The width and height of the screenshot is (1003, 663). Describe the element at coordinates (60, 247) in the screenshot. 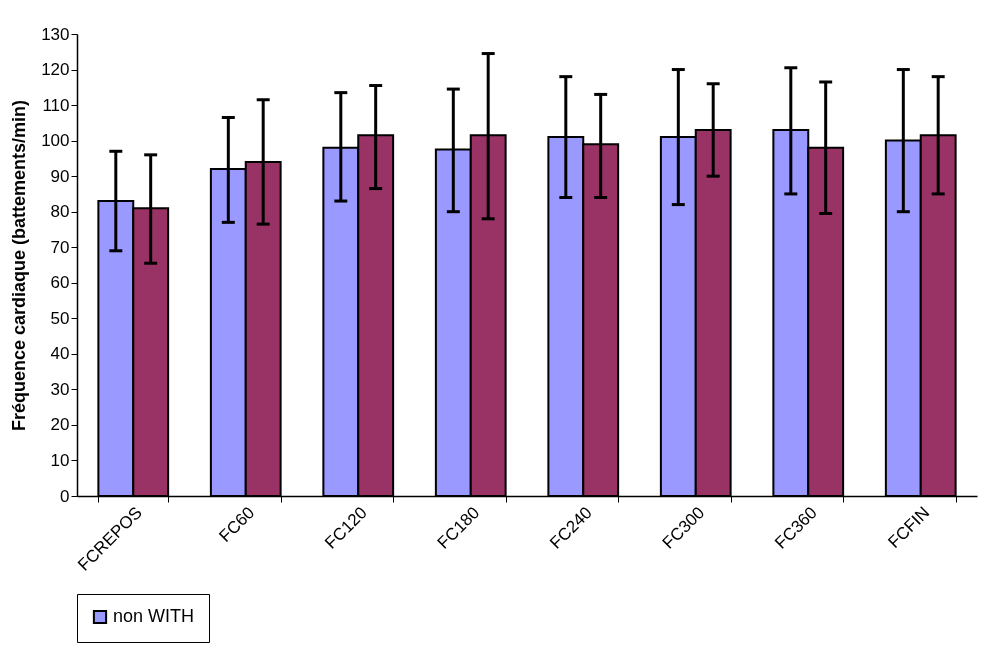

I see `y-tick-label: 70` at that location.